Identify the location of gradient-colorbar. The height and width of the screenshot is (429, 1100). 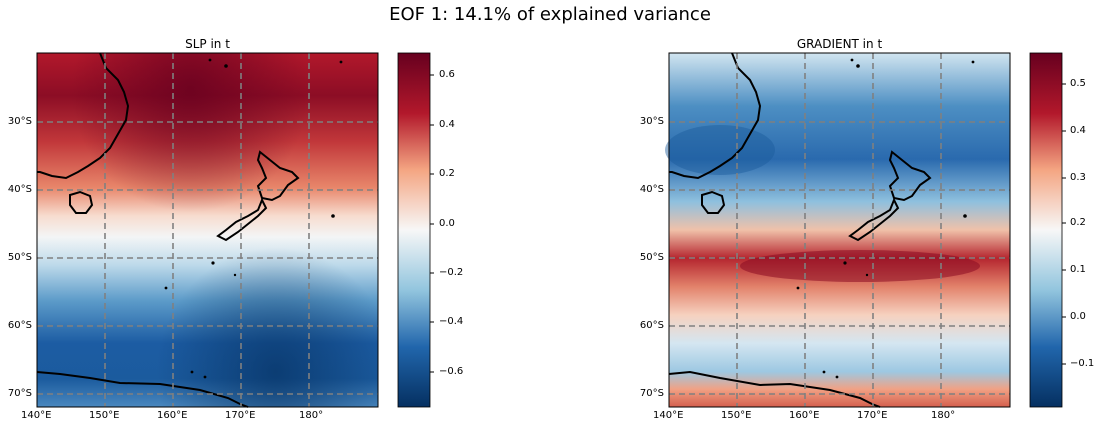
(1047, 230).